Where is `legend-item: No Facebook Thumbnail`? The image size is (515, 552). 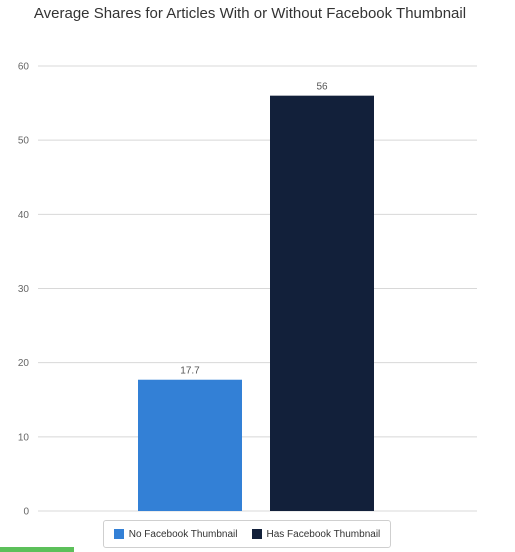 legend-item: No Facebook Thumbnail is located at coordinates (175, 534).